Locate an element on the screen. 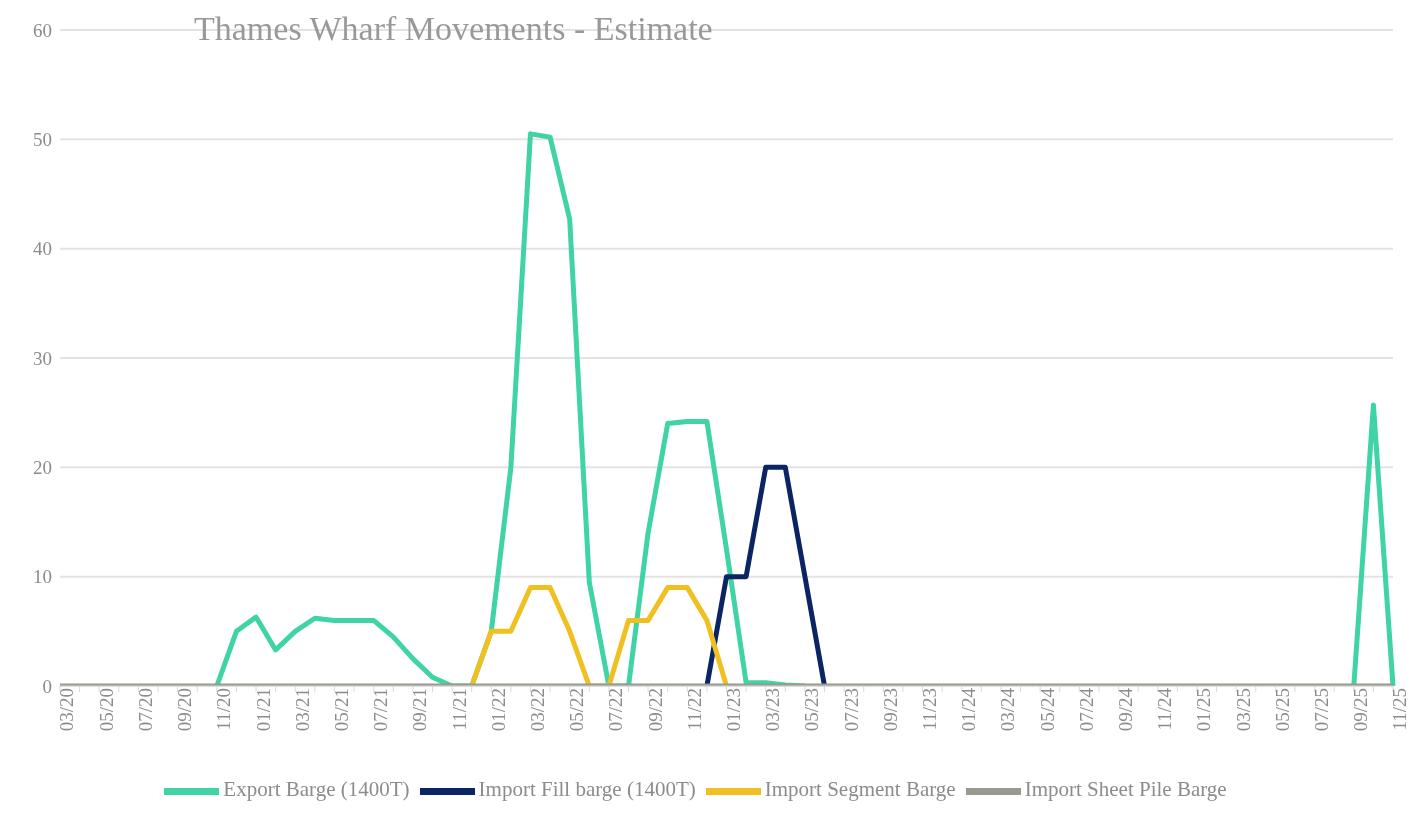 The image size is (1419, 827). x-tick-label: 11/24 is located at coordinates (1165, 709).